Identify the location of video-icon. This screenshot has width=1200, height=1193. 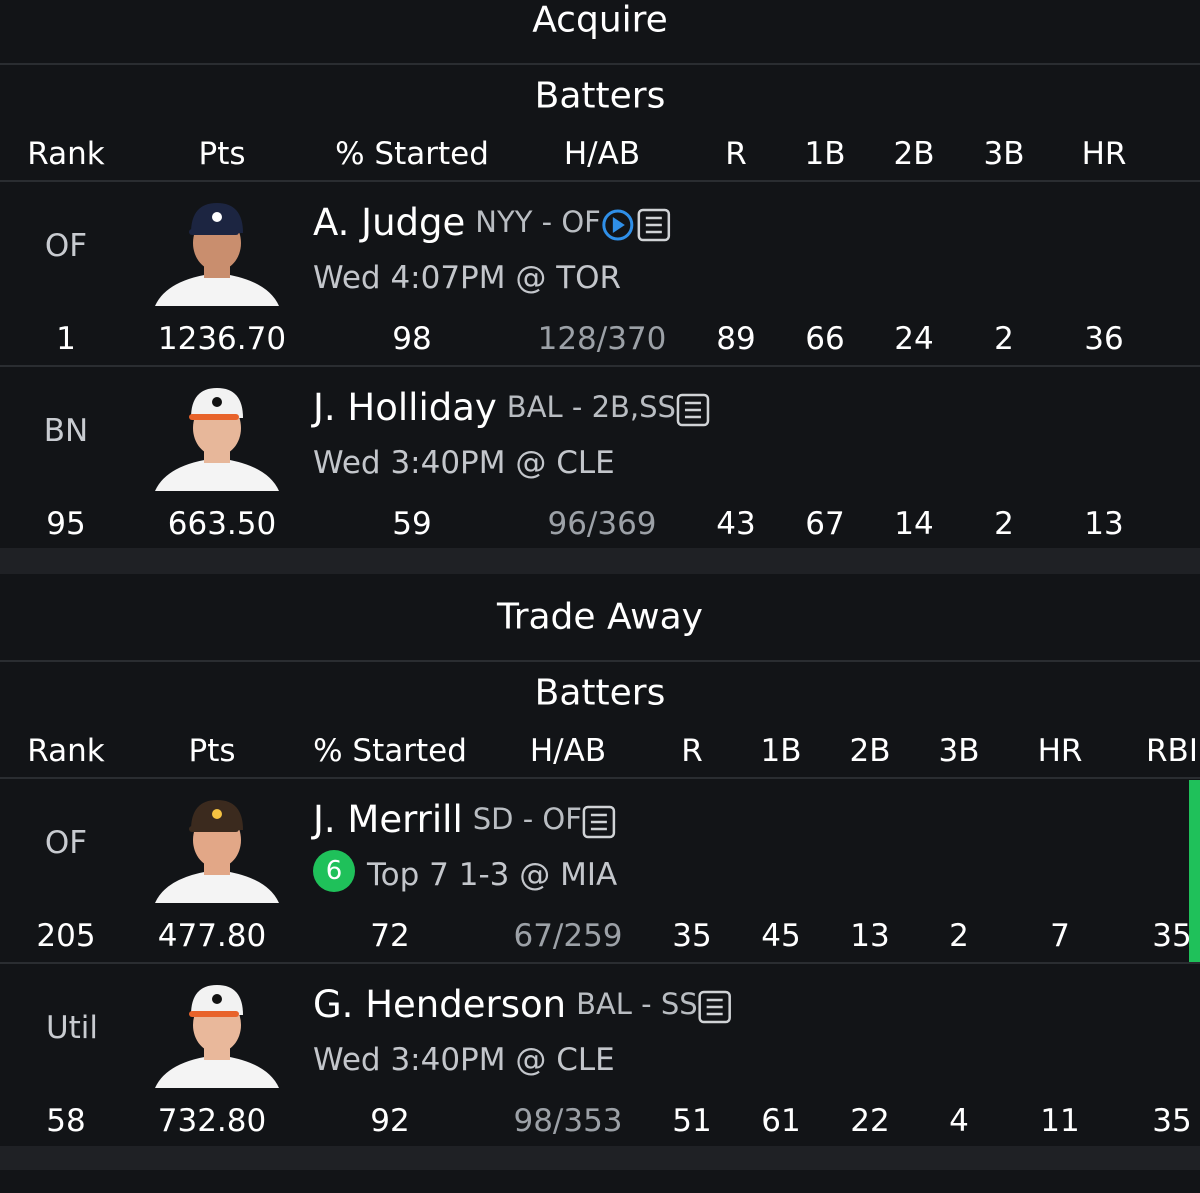
(618, 225).